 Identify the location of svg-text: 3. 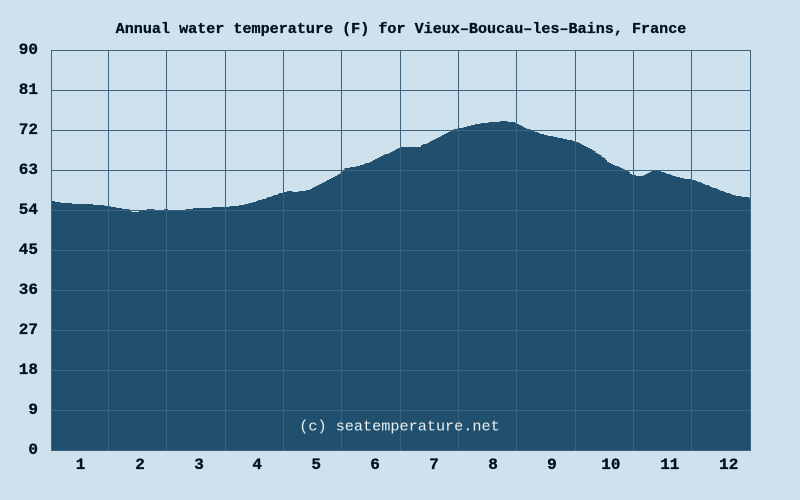
(199, 465).